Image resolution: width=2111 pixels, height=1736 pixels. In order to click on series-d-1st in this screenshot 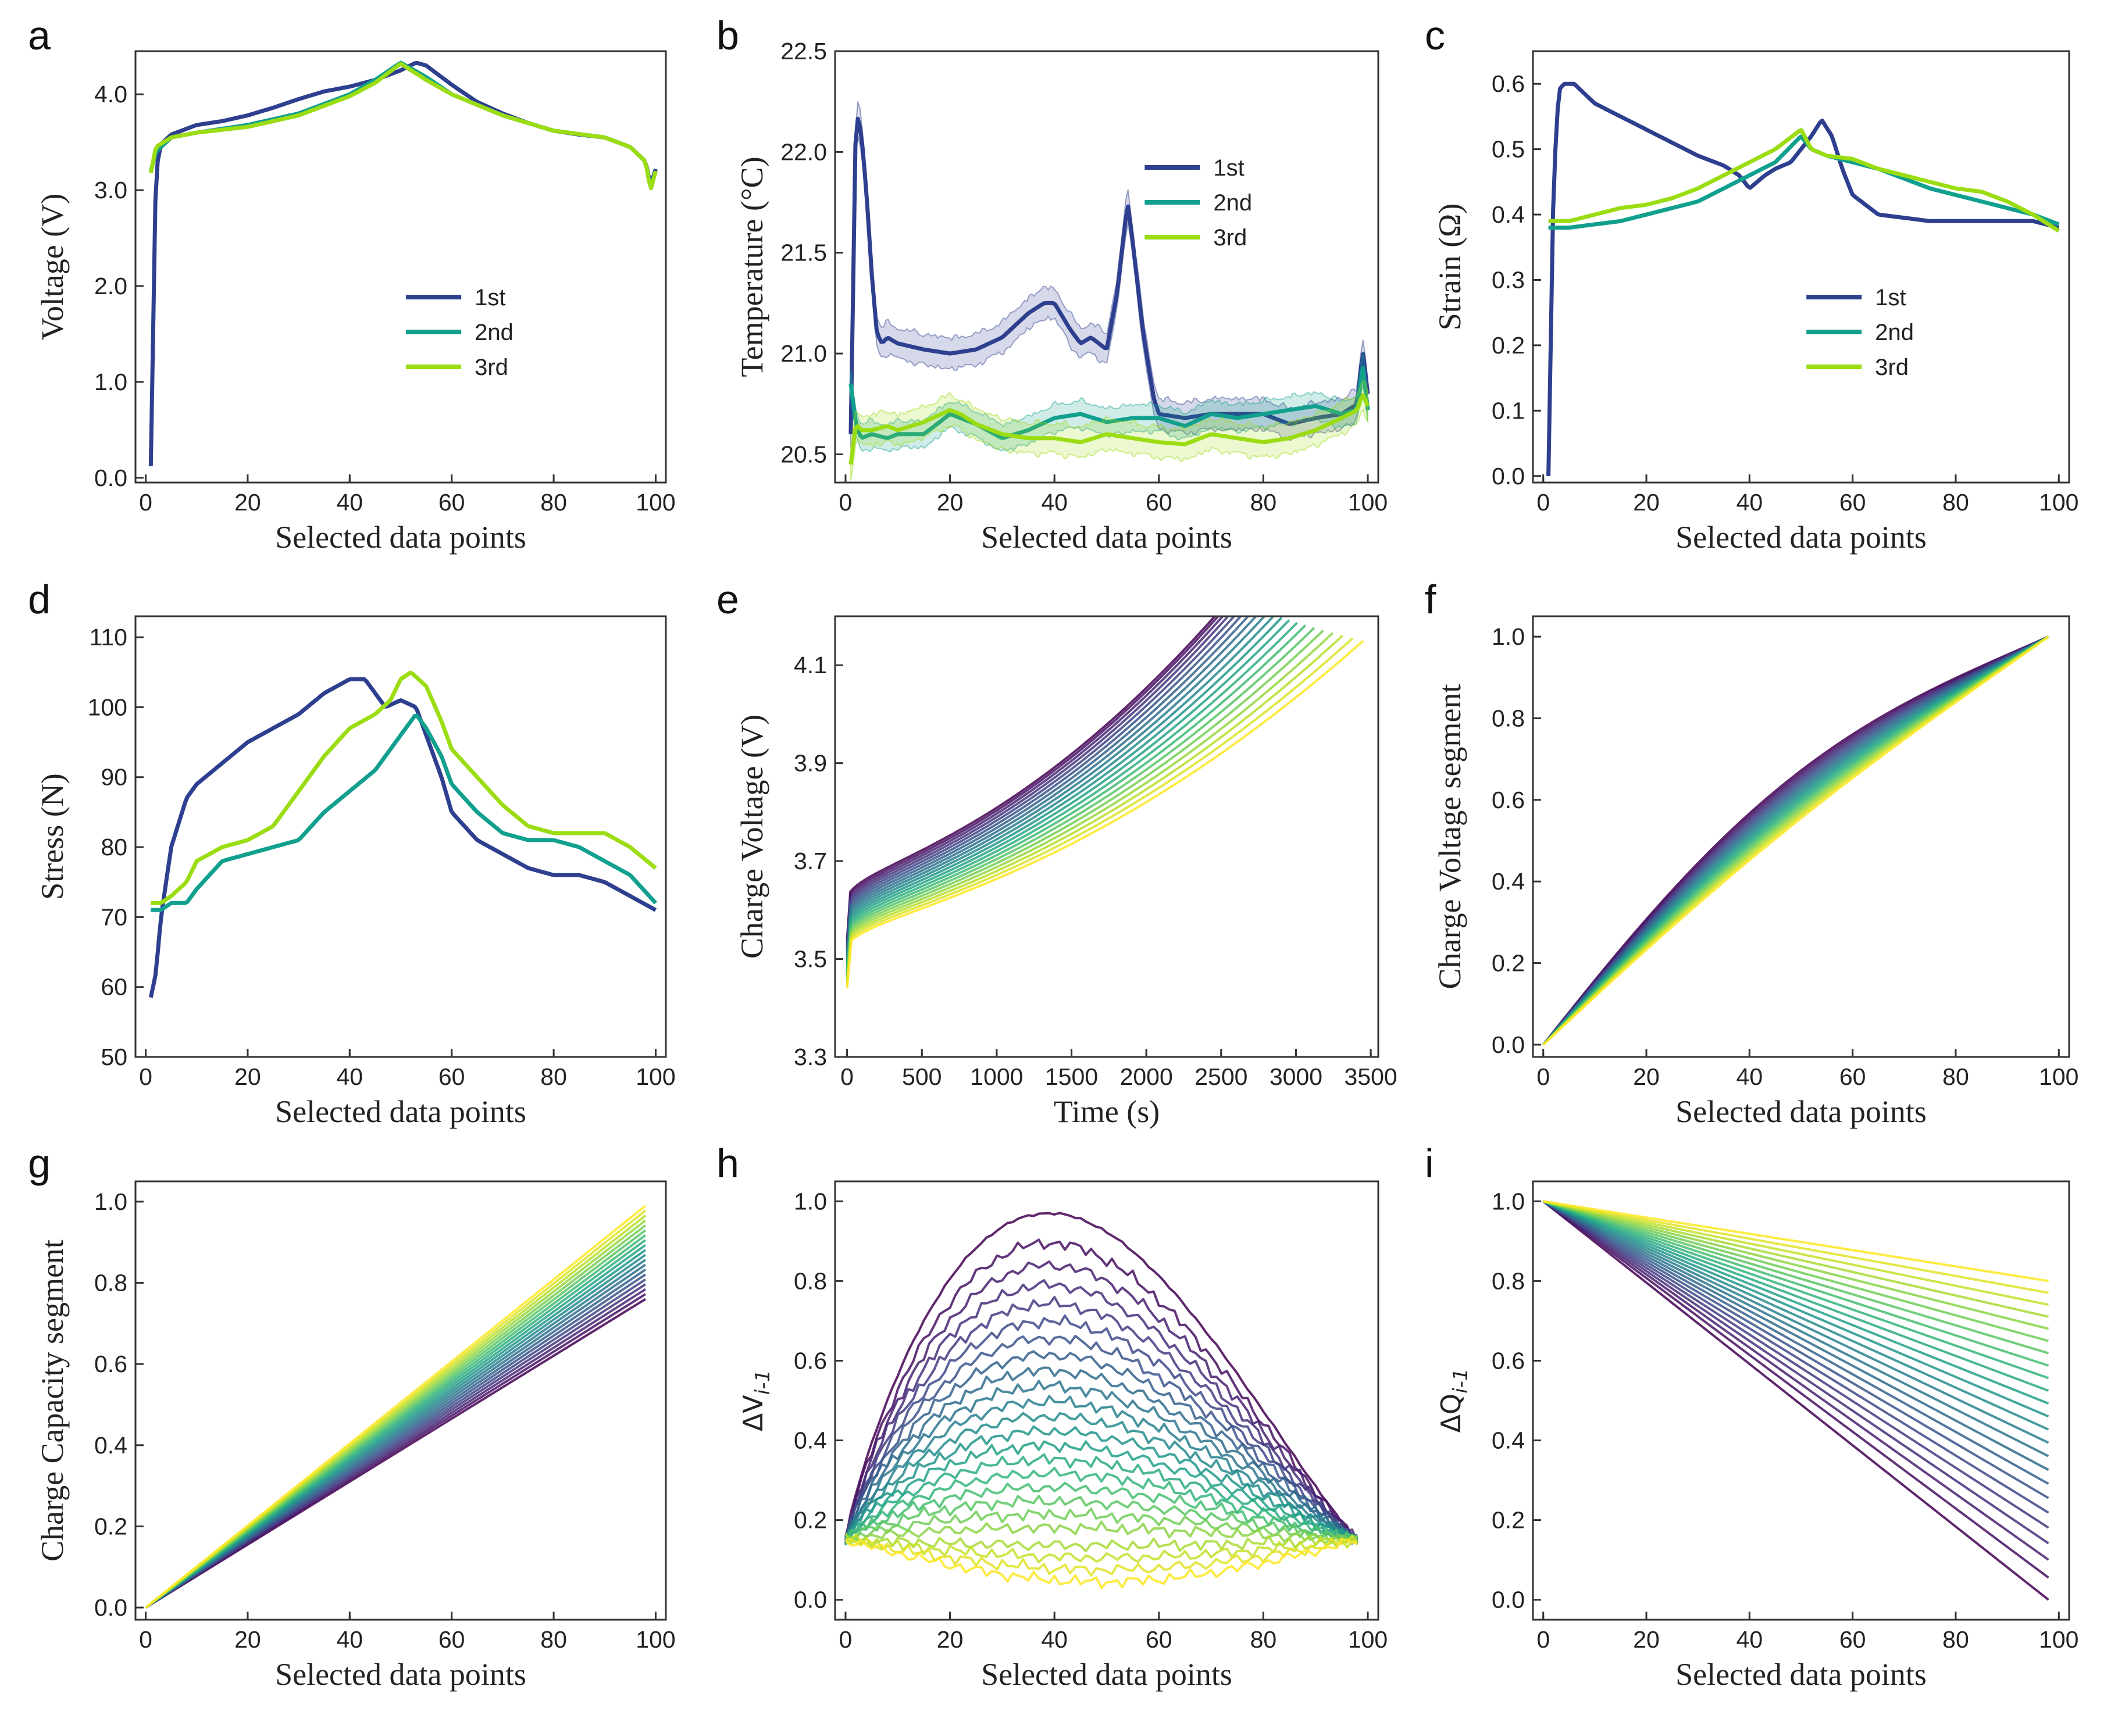, I will do `click(402, 837)`.